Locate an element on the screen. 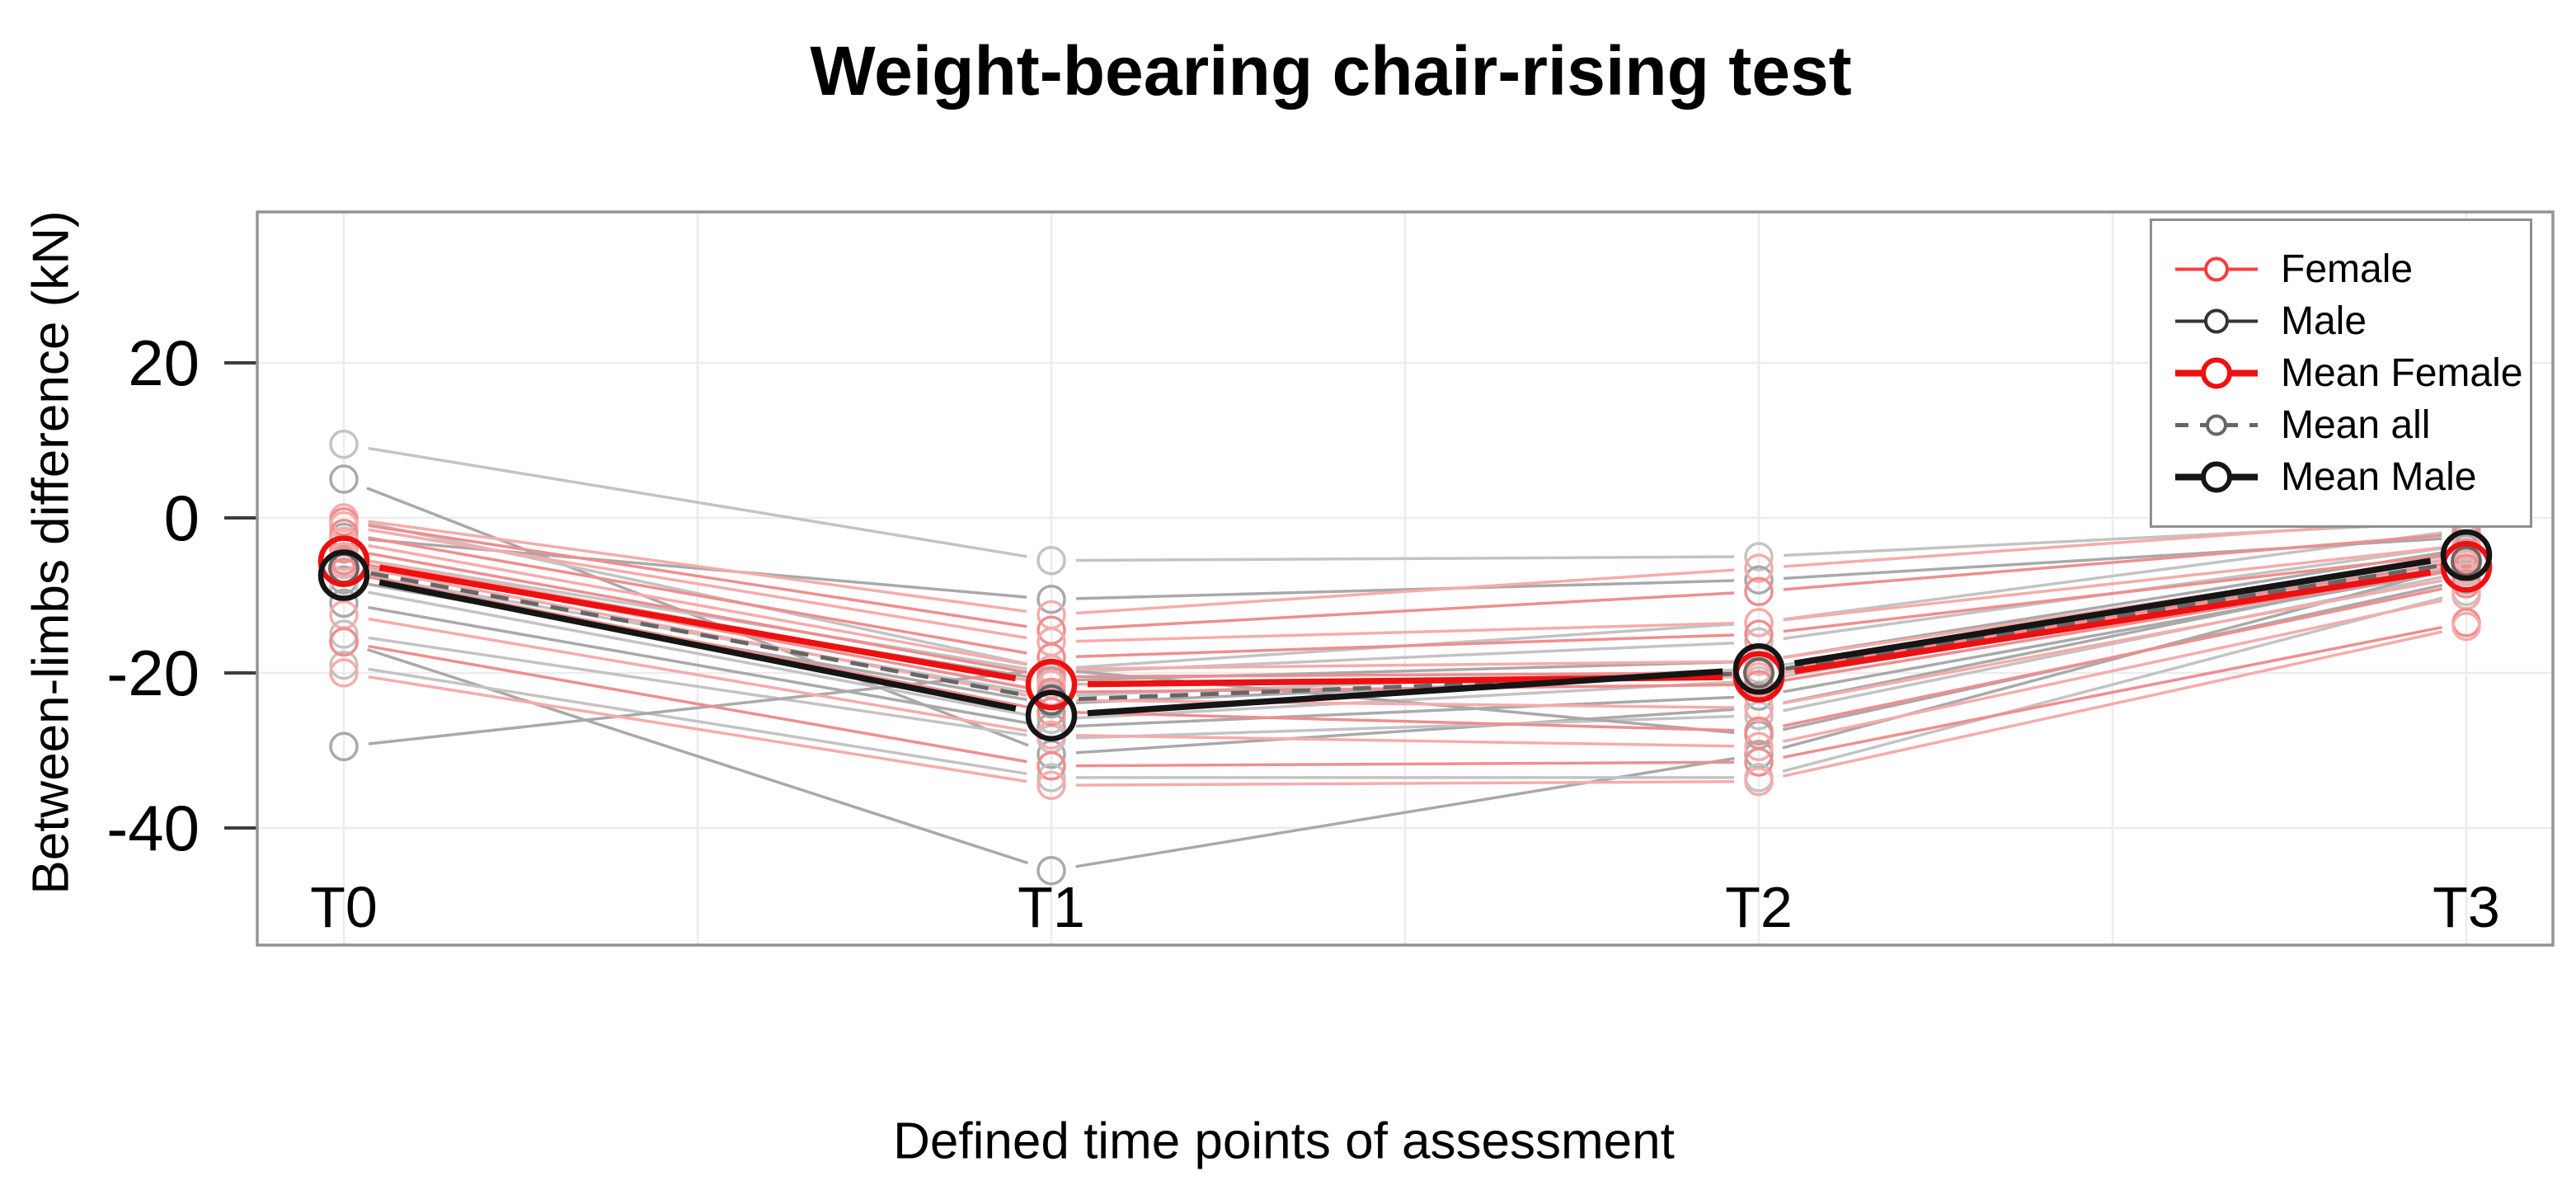 The image size is (2576, 1190). legend-label: Mean all is located at coordinates (2356, 425).